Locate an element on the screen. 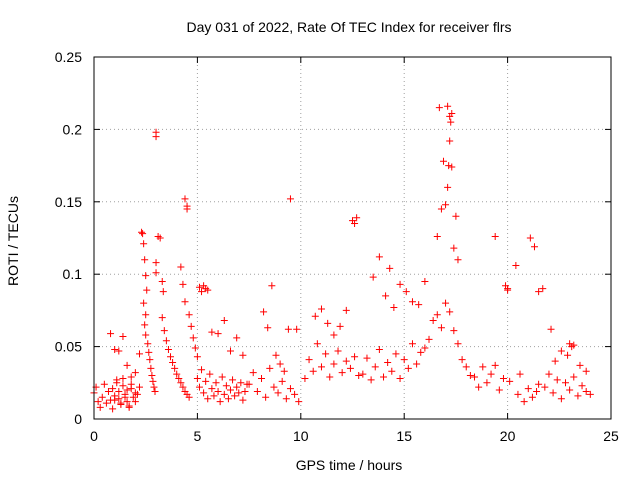  x-axis-label: GPS time / hours is located at coordinates (349, 465).